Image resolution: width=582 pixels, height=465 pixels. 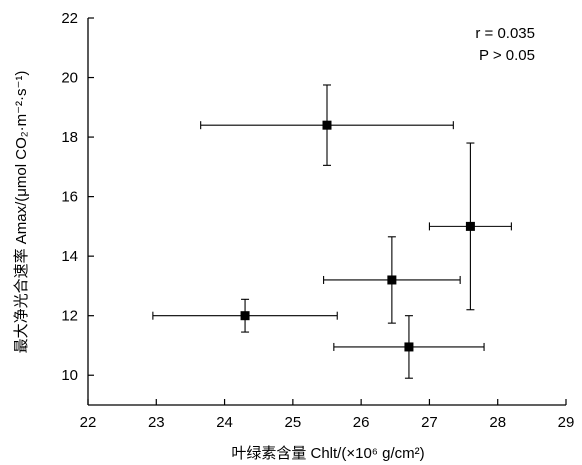 What do you see at coordinates (156, 422) in the screenshot?
I see `x-tick-label: 23` at bounding box center [156, 422].